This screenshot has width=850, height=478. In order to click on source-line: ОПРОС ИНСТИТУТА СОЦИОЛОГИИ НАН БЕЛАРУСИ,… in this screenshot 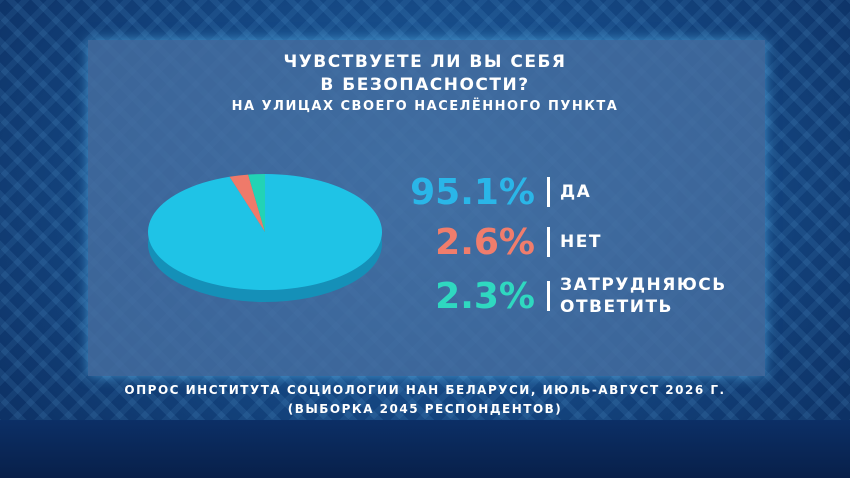, I will do `click(425, 390)`.